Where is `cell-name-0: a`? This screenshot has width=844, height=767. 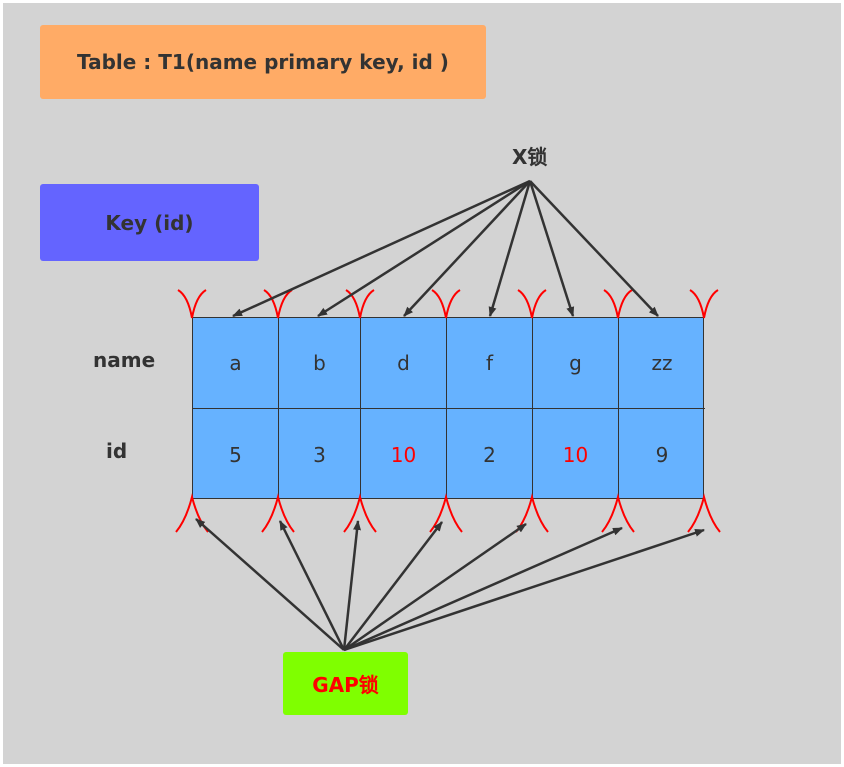
cell-name-0: a is located at coordinates (236, 363).